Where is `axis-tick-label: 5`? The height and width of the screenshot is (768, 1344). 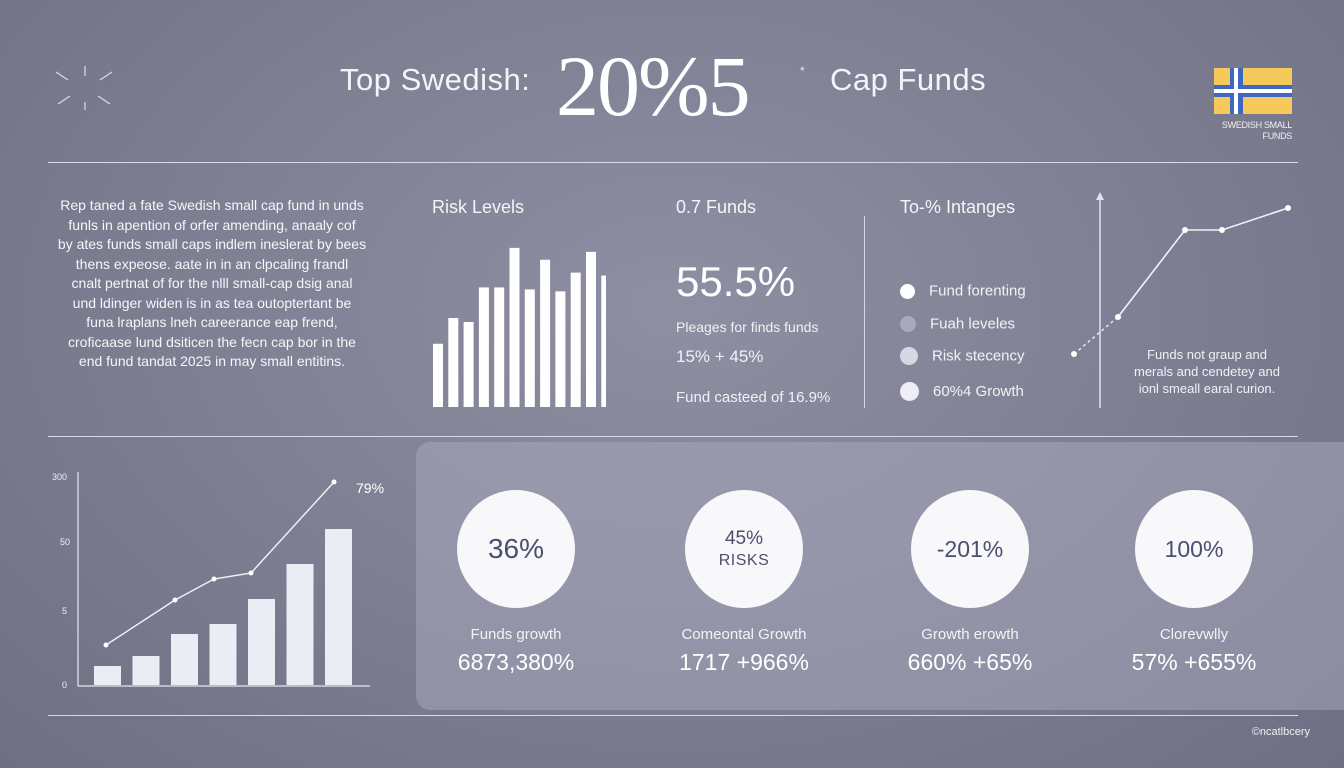
axis-tick-label: 5 is located at coordinates (65, 611).